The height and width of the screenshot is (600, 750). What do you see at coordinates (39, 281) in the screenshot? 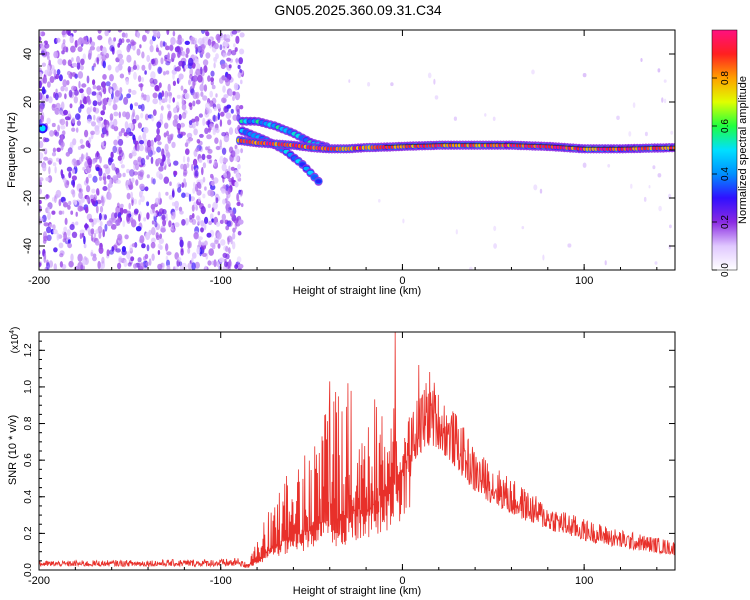
I see `spectrogram-x-tick-label: -200` at bounding box center [39, 281].